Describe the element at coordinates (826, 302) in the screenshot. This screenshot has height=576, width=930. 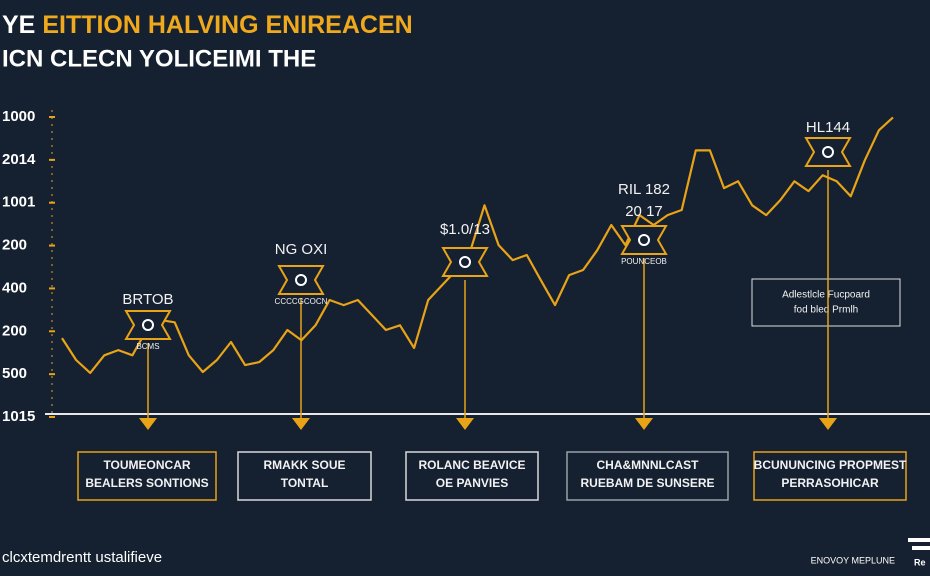
I see `note-box` at that location.